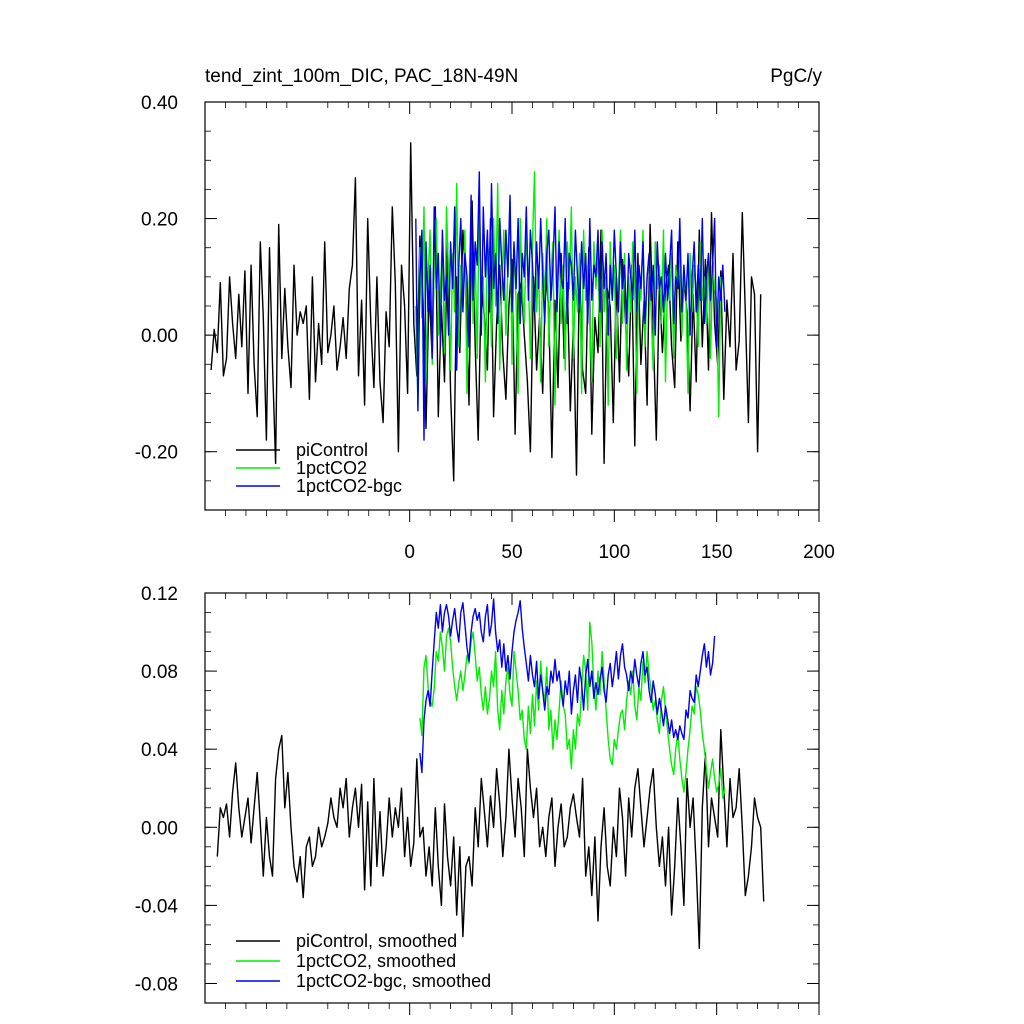  I want to click on chart-title: tend_zint_100m_DIC, PAC_18N-49N, so click(361, 76).